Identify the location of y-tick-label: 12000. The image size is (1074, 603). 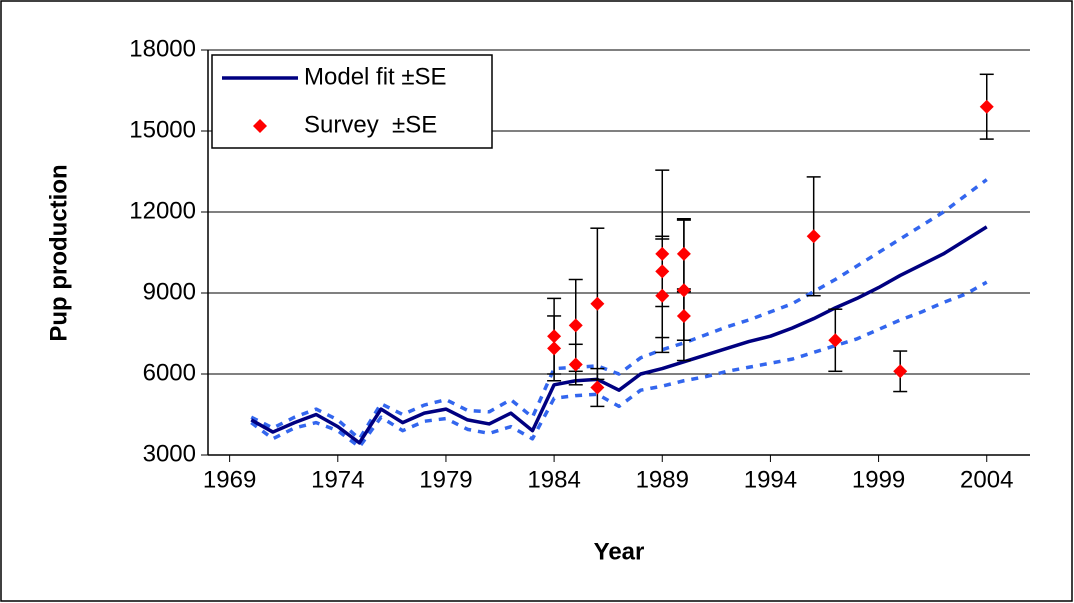
(162, 210).